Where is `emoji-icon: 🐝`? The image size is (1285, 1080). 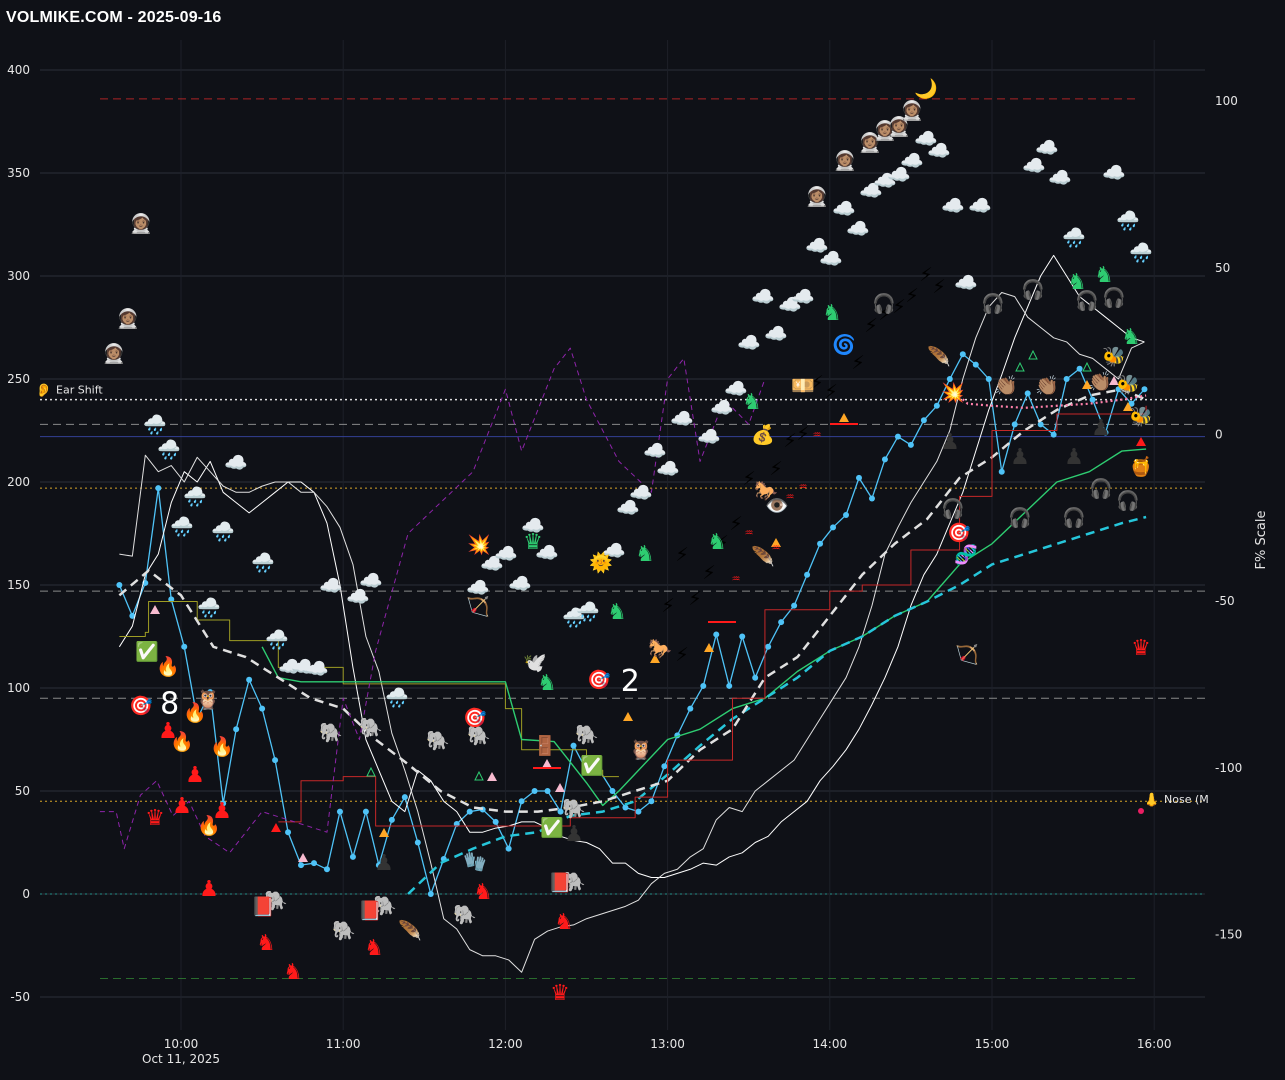
emoji-icon: 🐝 is located at coordinates (1141, 417).